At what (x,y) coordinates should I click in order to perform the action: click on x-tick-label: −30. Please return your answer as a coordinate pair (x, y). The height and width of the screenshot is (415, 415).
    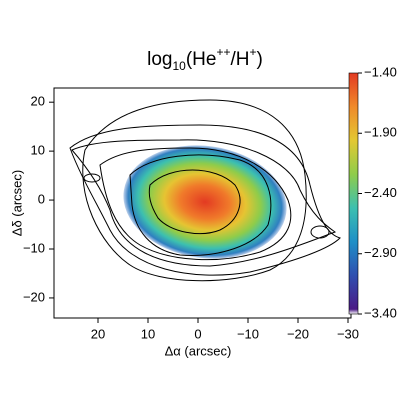
    Looking at the image, I should click on (348, 333).